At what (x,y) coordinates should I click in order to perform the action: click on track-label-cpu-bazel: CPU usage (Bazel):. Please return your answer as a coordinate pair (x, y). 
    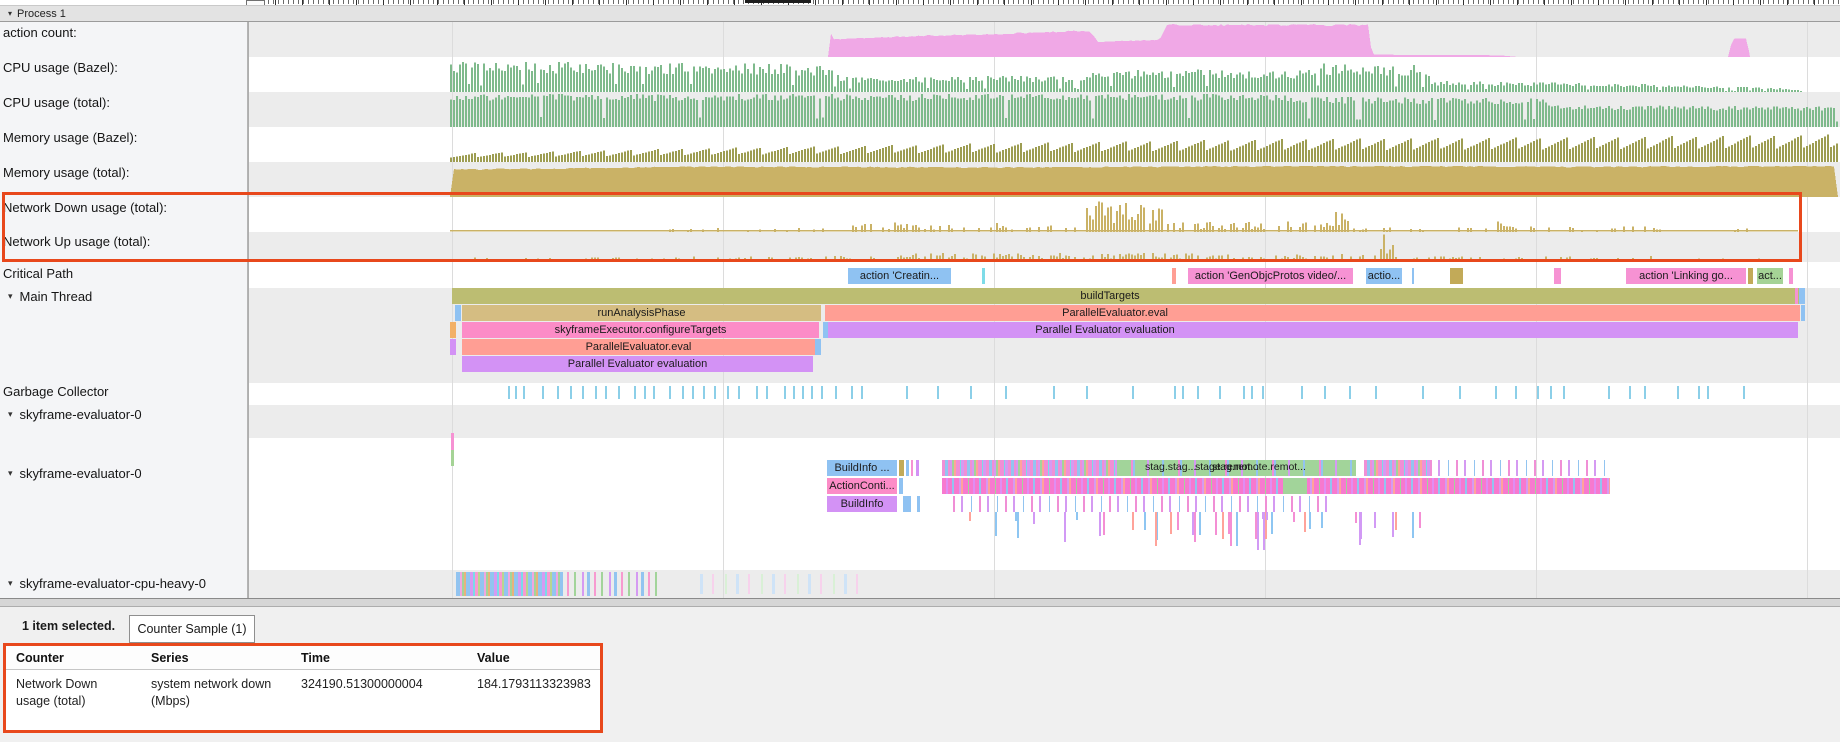
    Looking at the image, I should click on (60, 67).